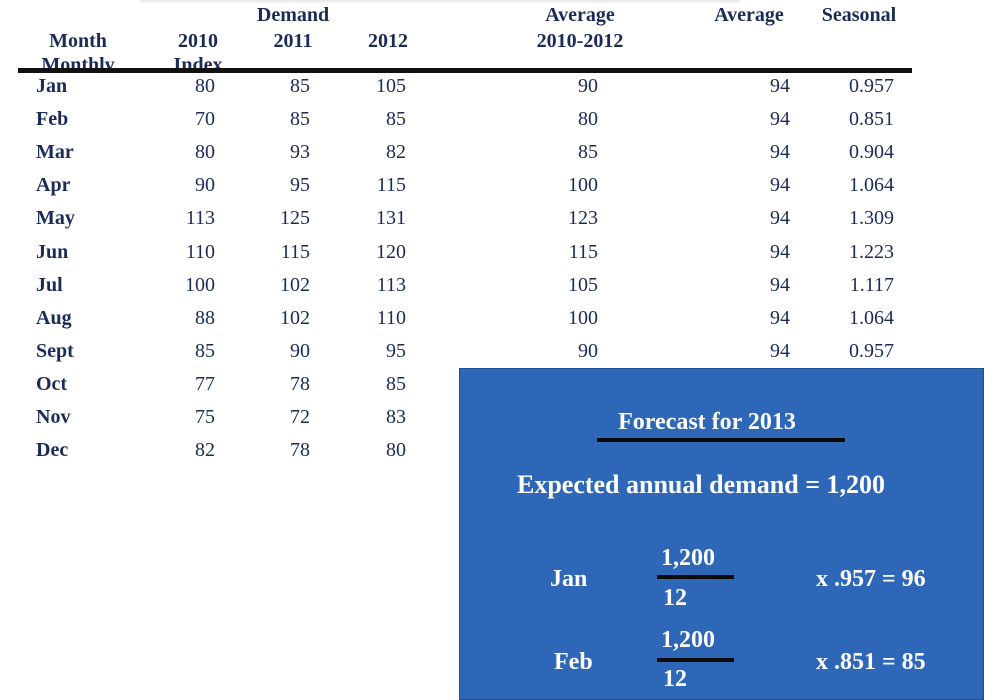 This screenshot has width=998, height=700. Describe the element at coordinates (707, 422) in the screenshot. I see `forecast-title: Forecast for 2013` at that location.